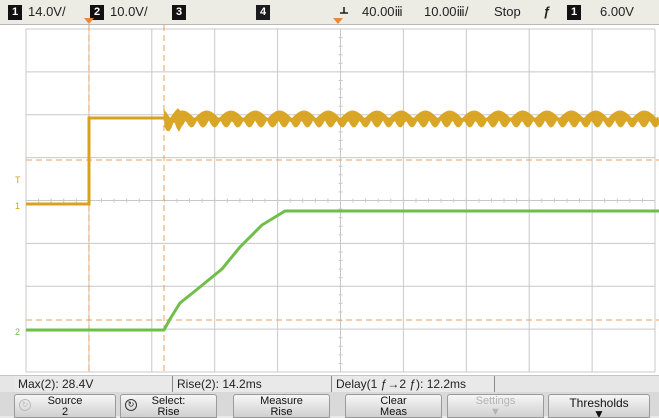 The width and height of the screenshot is (659, 418). I want to click on thresholds-label: Thresholds, so click(599, 403).